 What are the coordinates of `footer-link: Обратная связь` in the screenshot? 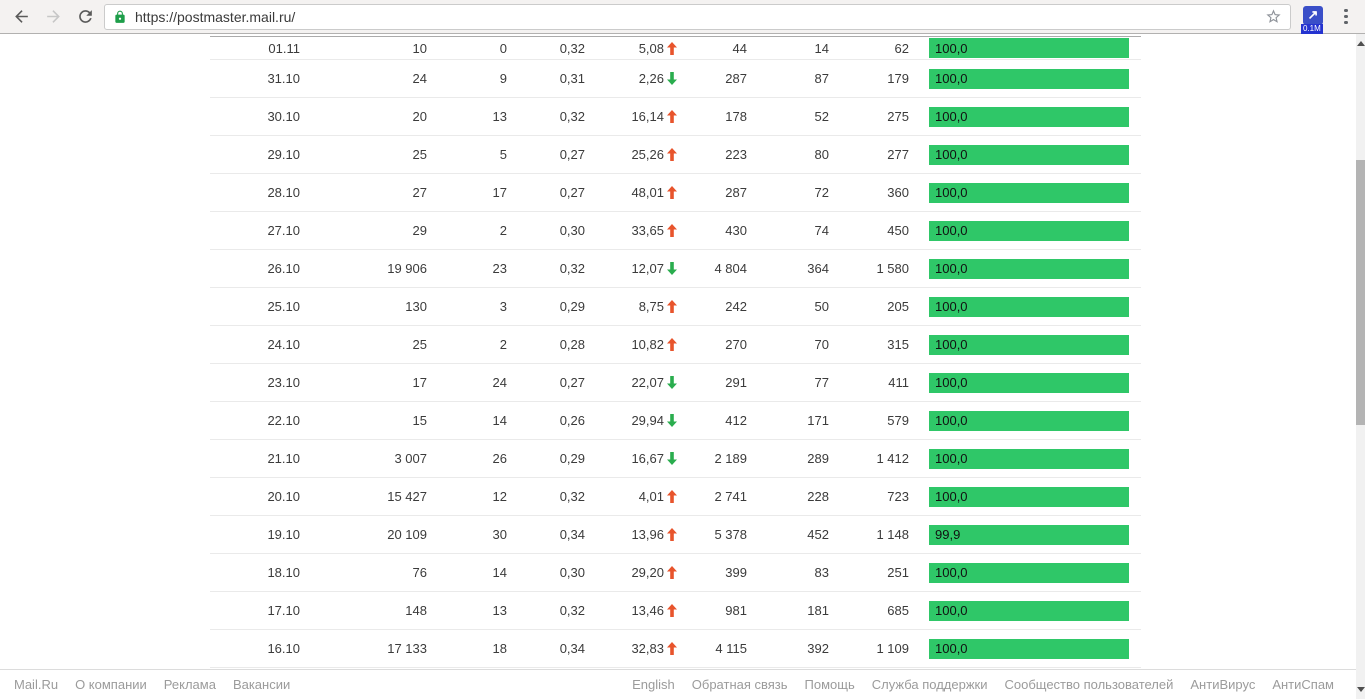 It's located at (739, 684).